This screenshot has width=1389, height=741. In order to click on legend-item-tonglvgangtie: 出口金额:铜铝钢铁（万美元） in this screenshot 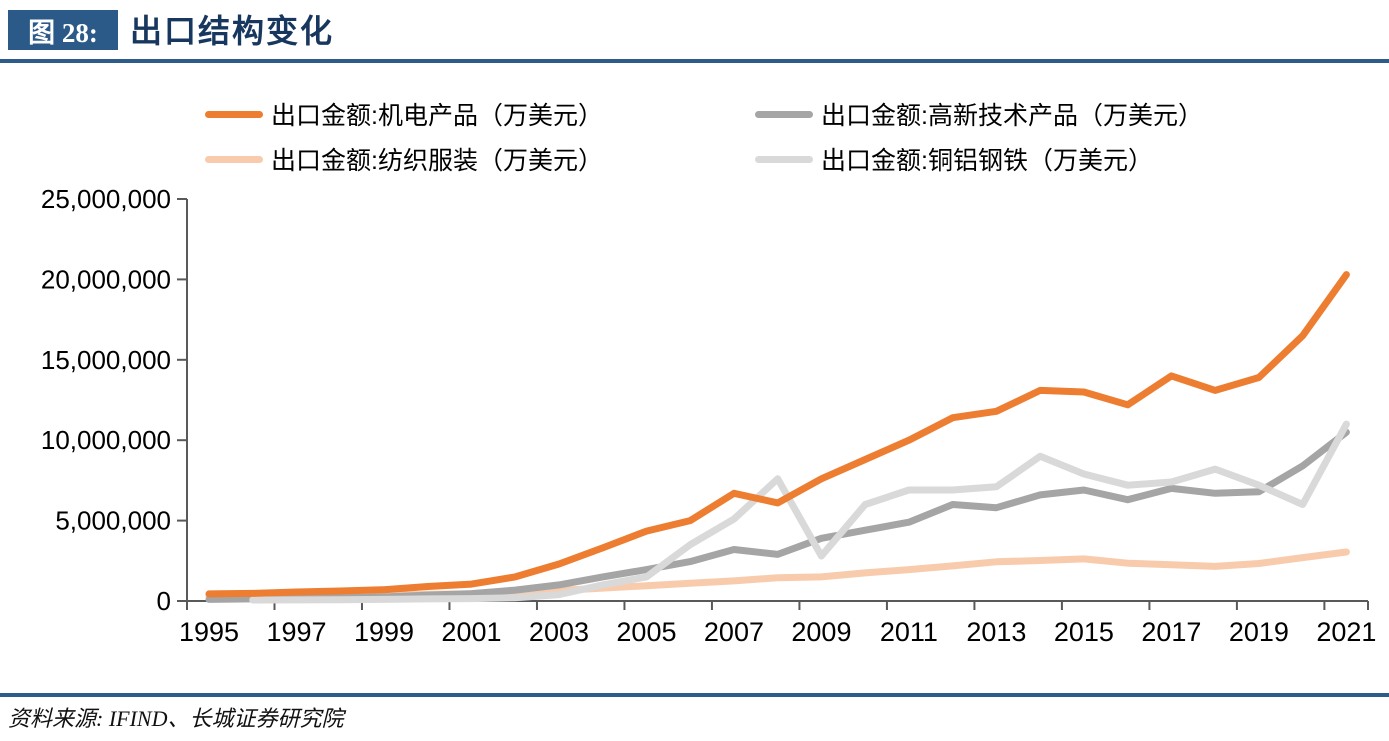, I will do `click(979, 159)`.